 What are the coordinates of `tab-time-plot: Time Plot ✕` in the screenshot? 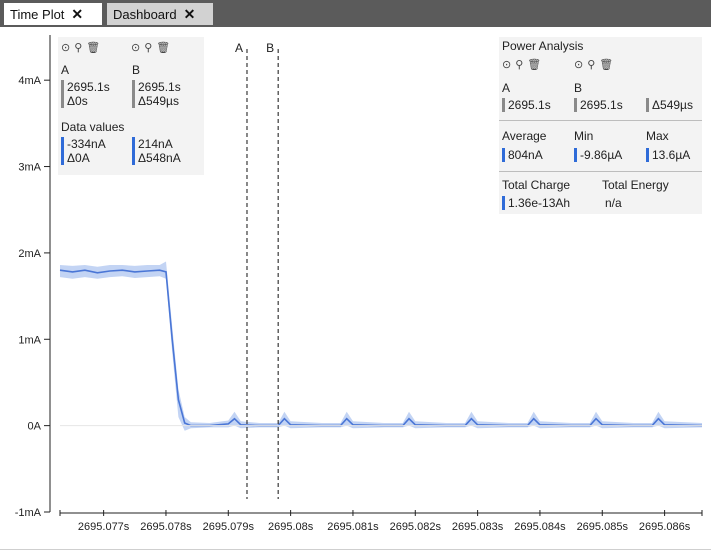 It's located at (53, 14).